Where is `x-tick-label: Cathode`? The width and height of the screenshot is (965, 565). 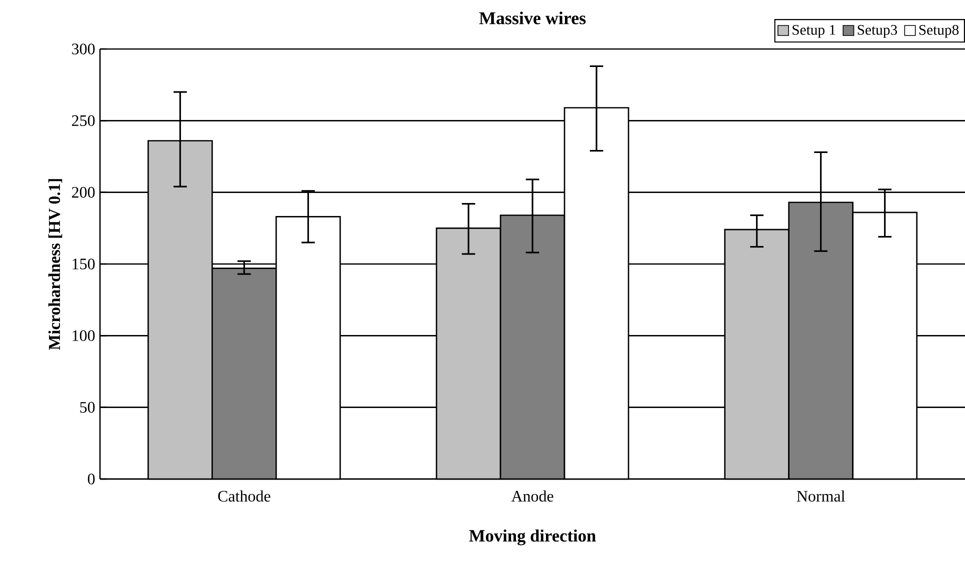 x-tick-label: Cathode is located at coordinates (244, 496).